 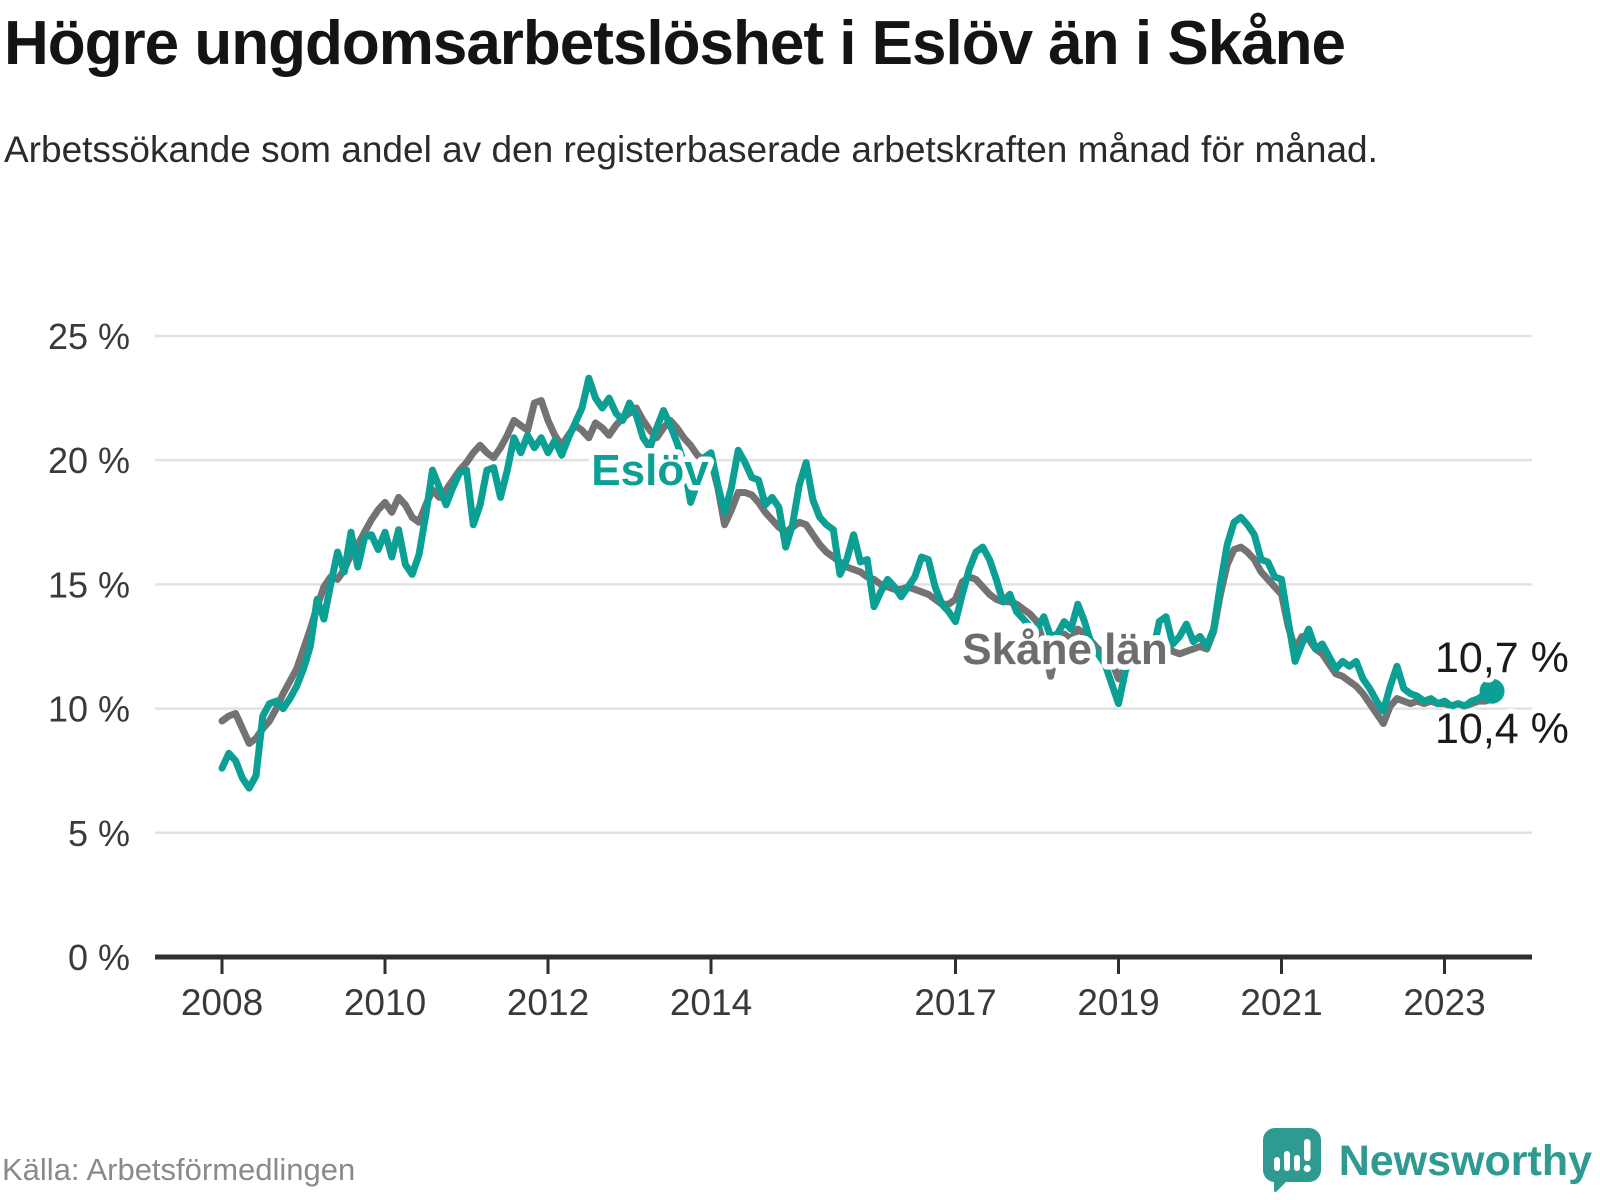 I want to click on x-tick-label: 2019, so click(x=1118, y=1002).